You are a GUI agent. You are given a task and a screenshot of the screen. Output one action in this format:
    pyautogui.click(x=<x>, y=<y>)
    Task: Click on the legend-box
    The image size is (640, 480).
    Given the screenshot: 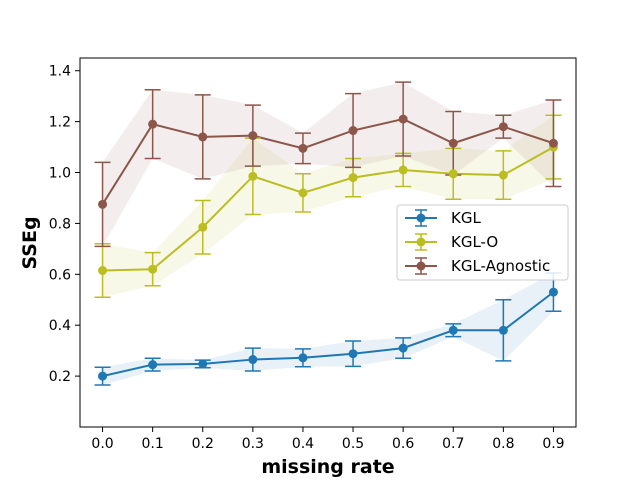 What is the action you would take?
    pyautogui.click(x=482, y=242)
    